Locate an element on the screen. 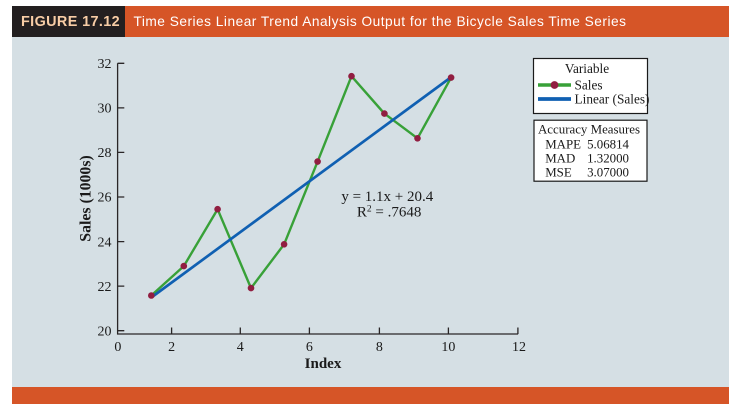 The image size is (735, 411). svg-text: Sales is located at coordinates (589, 84).